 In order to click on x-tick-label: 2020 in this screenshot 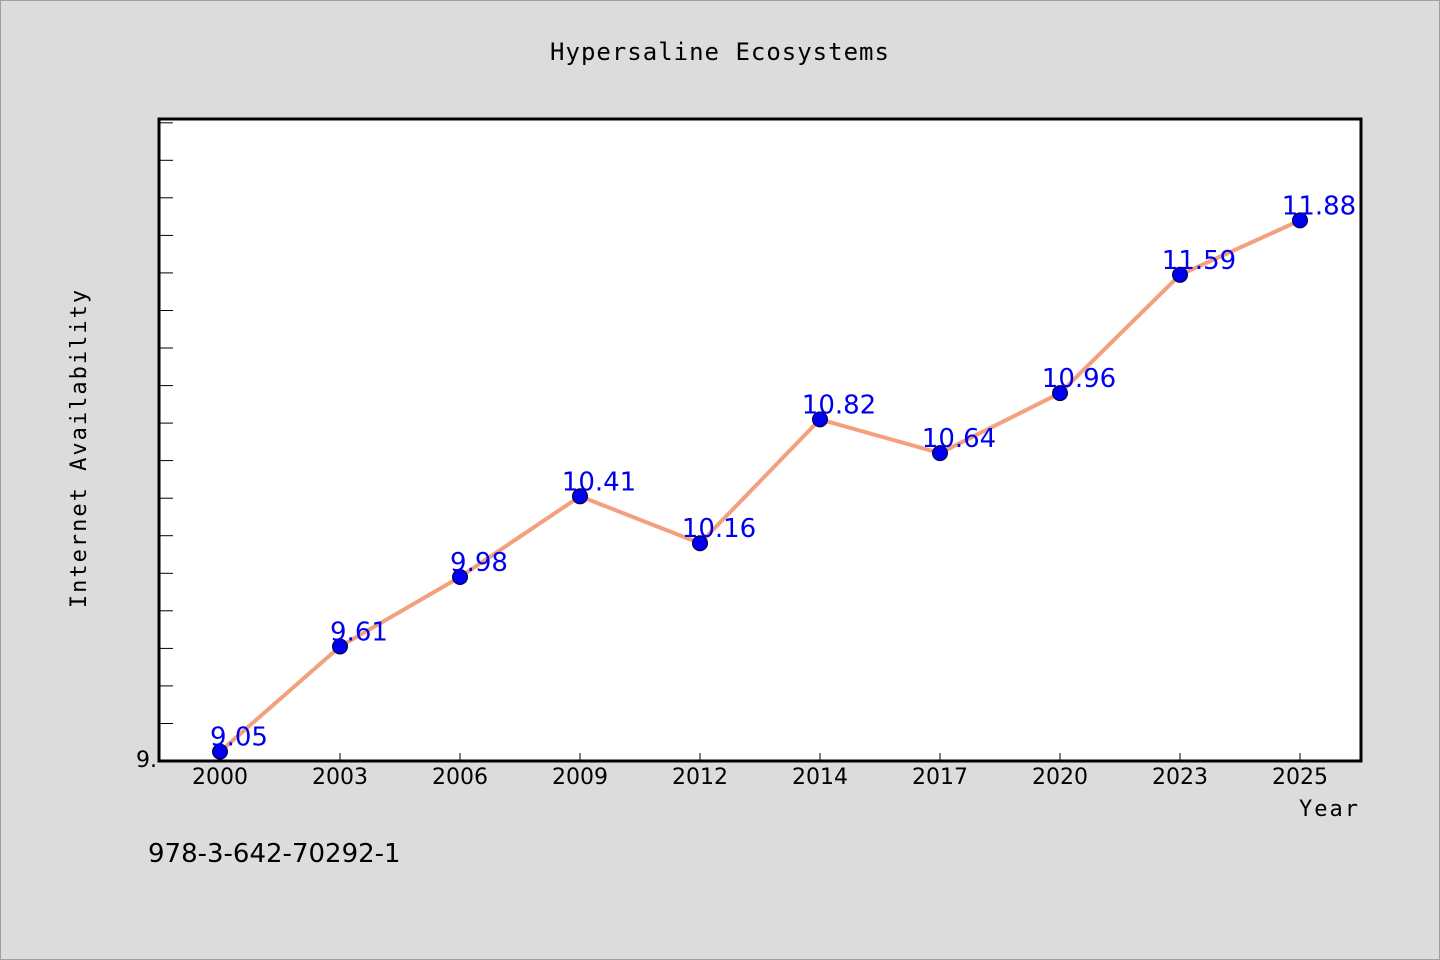, I will do `click(1060, 777)`.